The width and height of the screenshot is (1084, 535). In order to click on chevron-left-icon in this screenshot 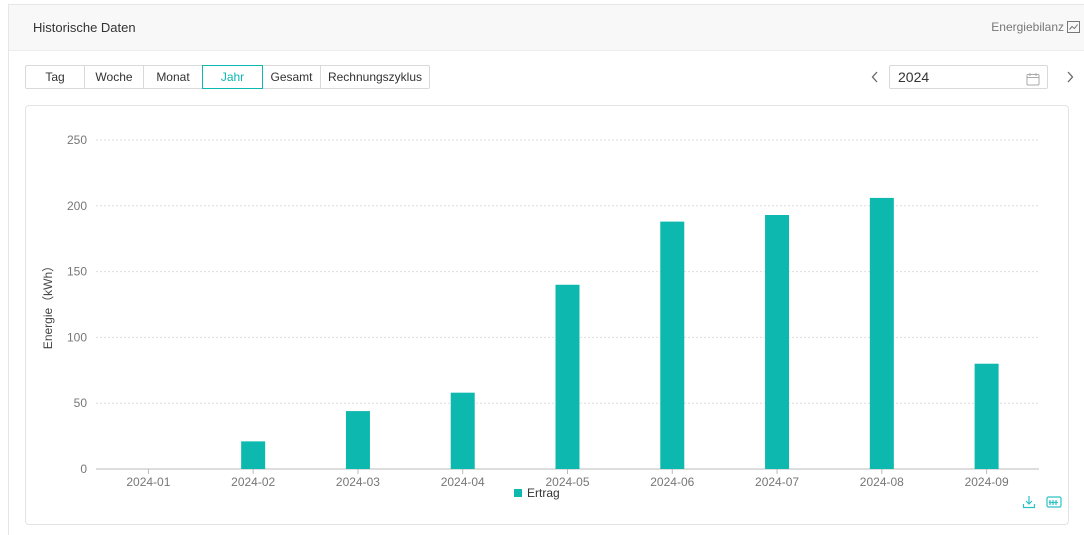, I will do `click(875, 77)`.